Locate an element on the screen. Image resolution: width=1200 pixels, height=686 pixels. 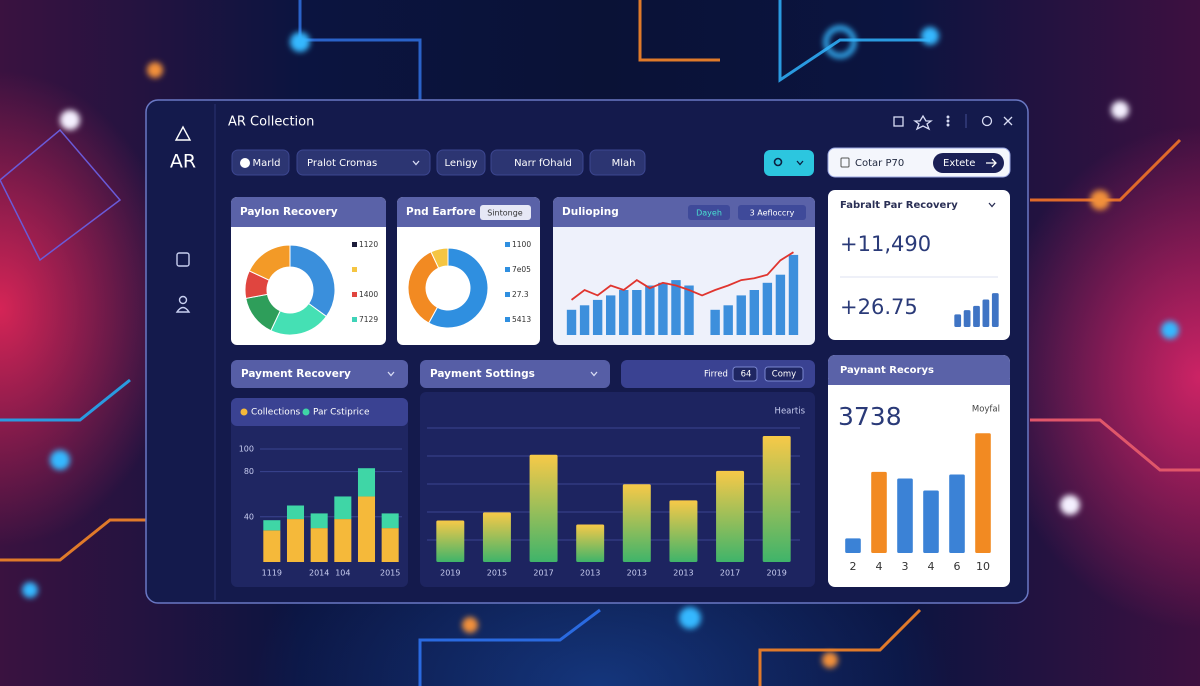
close-button is located at coordinates (1008, 121).